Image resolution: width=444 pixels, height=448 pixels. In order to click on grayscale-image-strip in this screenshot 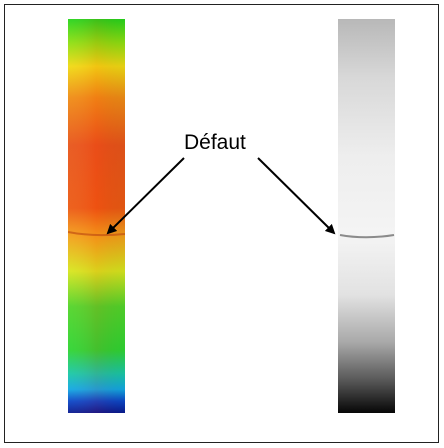, I will do `click(366, 216)`.